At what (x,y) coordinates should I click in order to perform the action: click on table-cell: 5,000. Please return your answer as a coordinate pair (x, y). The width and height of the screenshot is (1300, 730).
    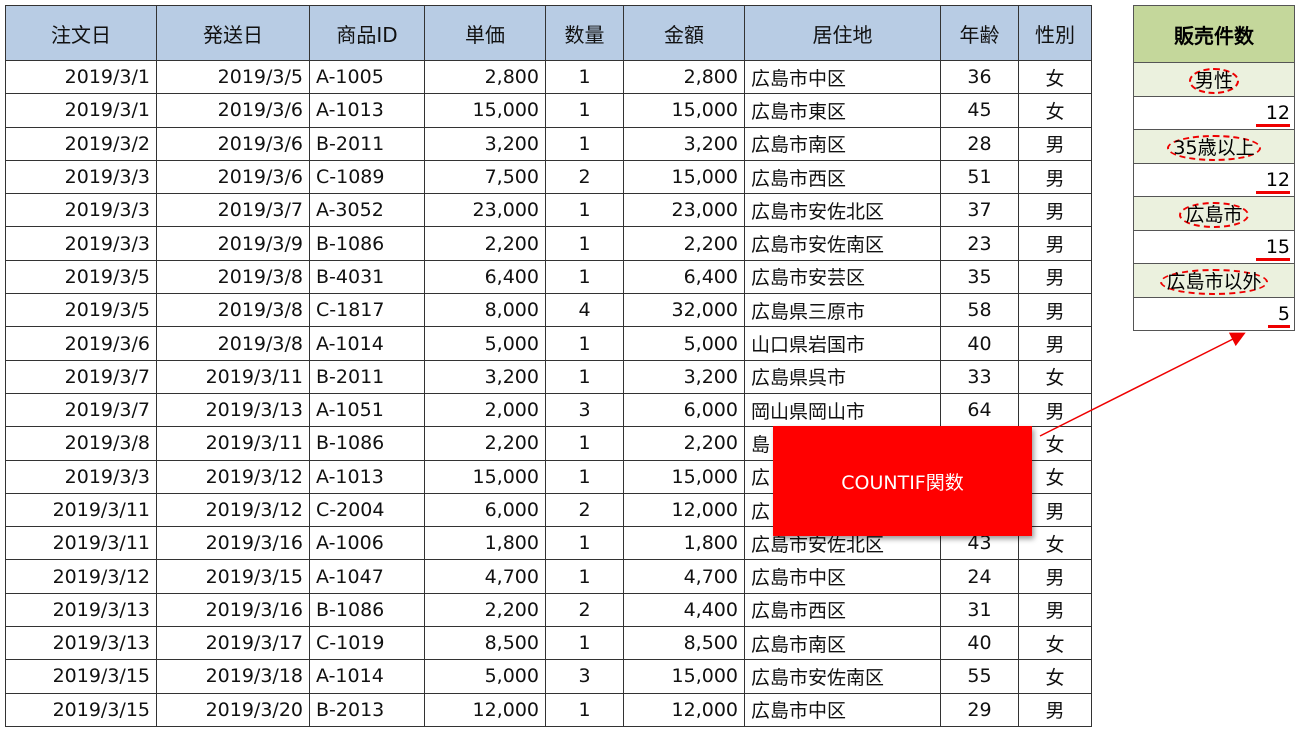
    Looking at the image, I should click on (684, 343).